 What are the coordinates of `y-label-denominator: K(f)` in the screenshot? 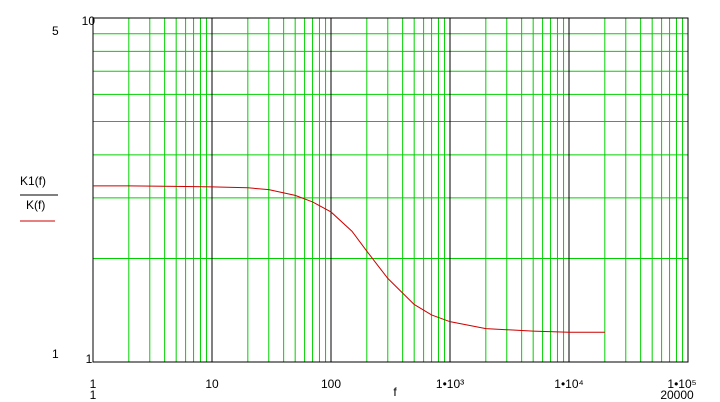 It's located at (35, 205).